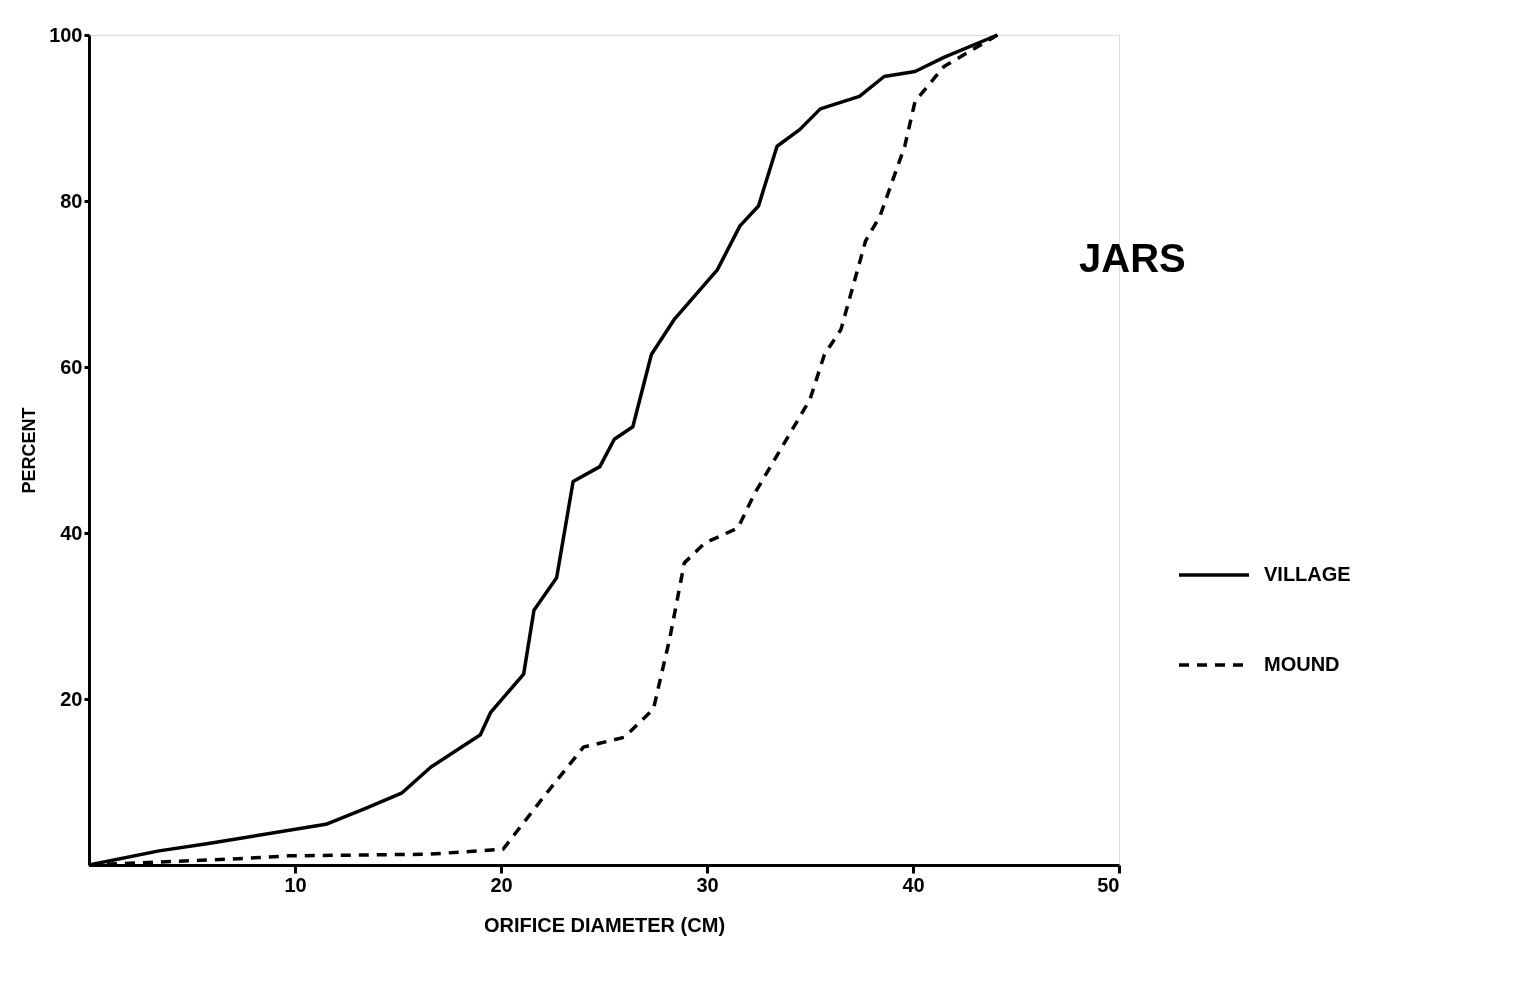  I want to click on x-axis-title: ORIFICE DIAMETER (CM), so click(604, 924).